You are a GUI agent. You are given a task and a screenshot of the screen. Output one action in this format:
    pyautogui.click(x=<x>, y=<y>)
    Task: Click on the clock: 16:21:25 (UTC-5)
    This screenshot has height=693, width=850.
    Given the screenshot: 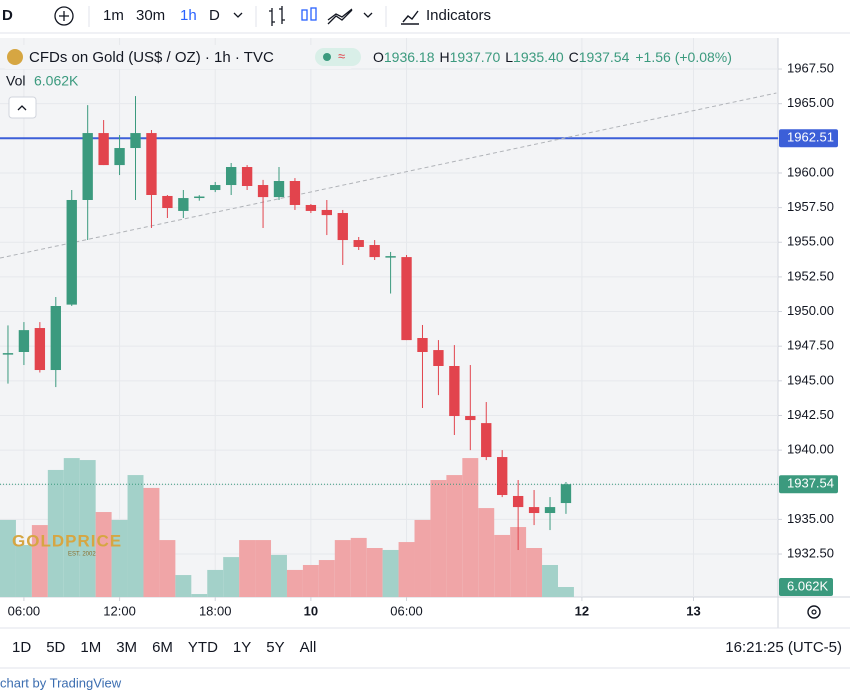 What is the action you would take?
    pyautogui.click(x=783, y=647)
    